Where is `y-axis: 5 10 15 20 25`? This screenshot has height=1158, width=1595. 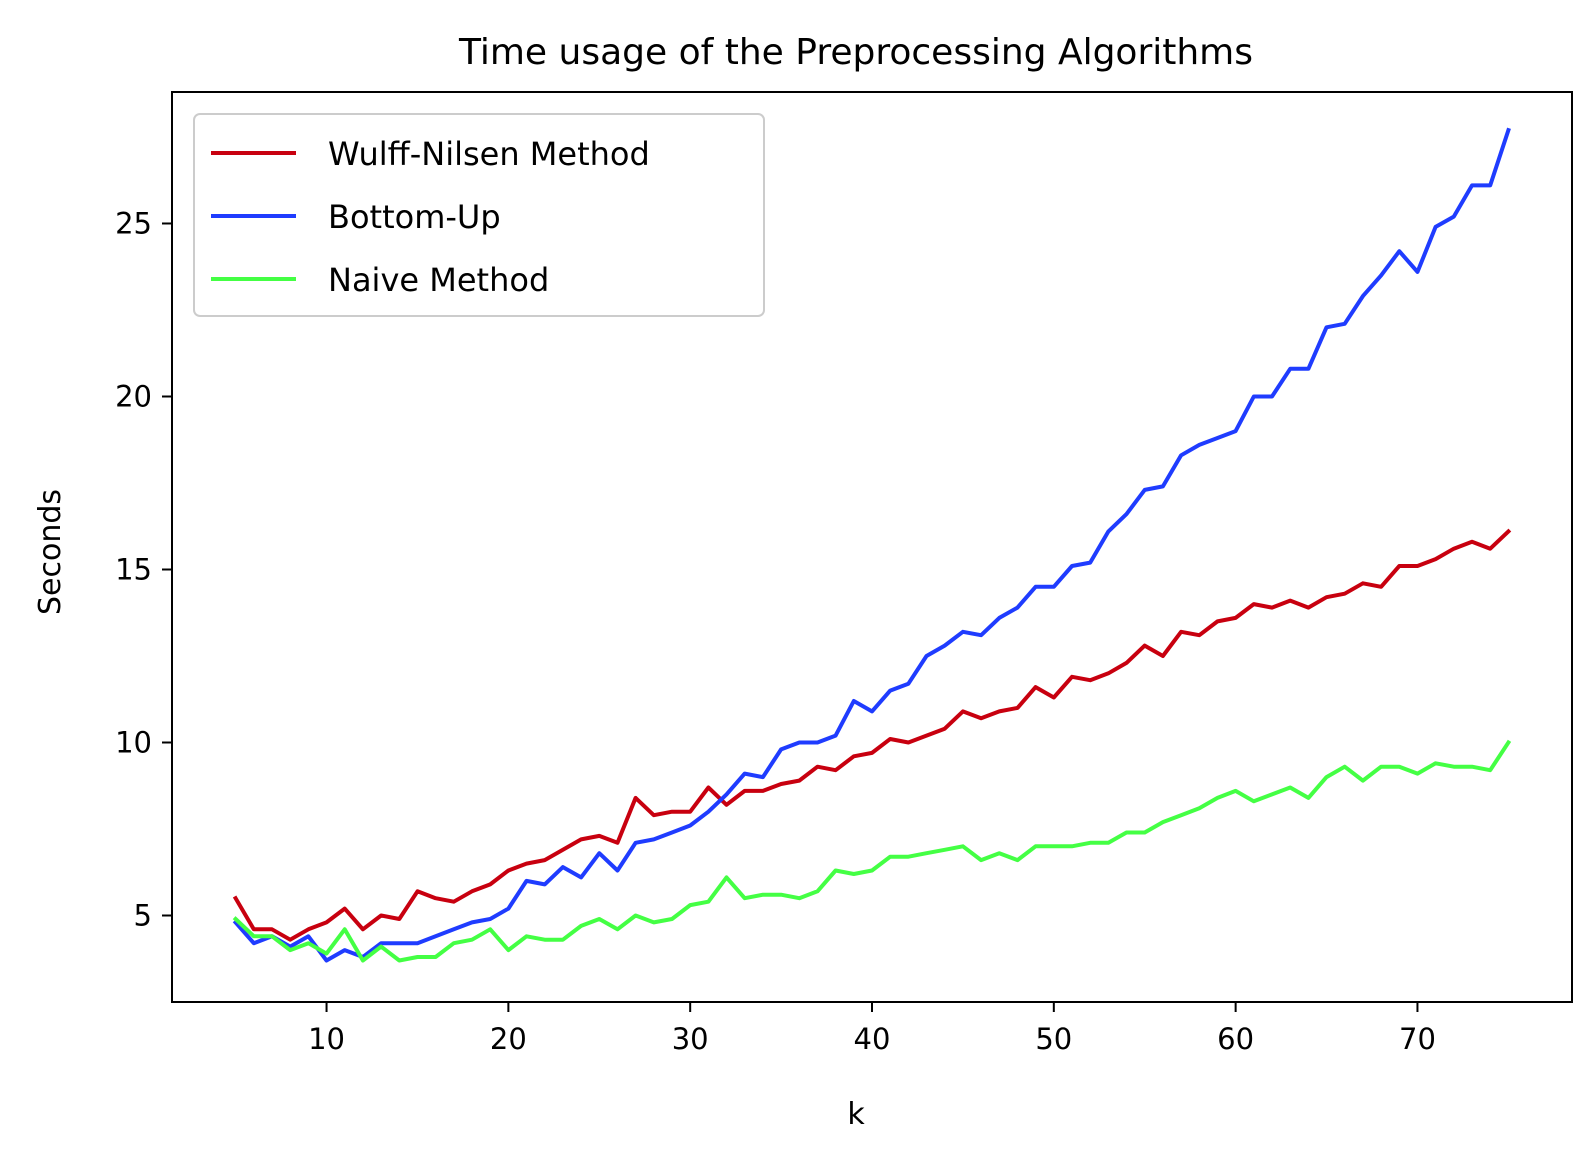
y-axis: 5 10 15 20 25 is located at coordinates (143, 569).